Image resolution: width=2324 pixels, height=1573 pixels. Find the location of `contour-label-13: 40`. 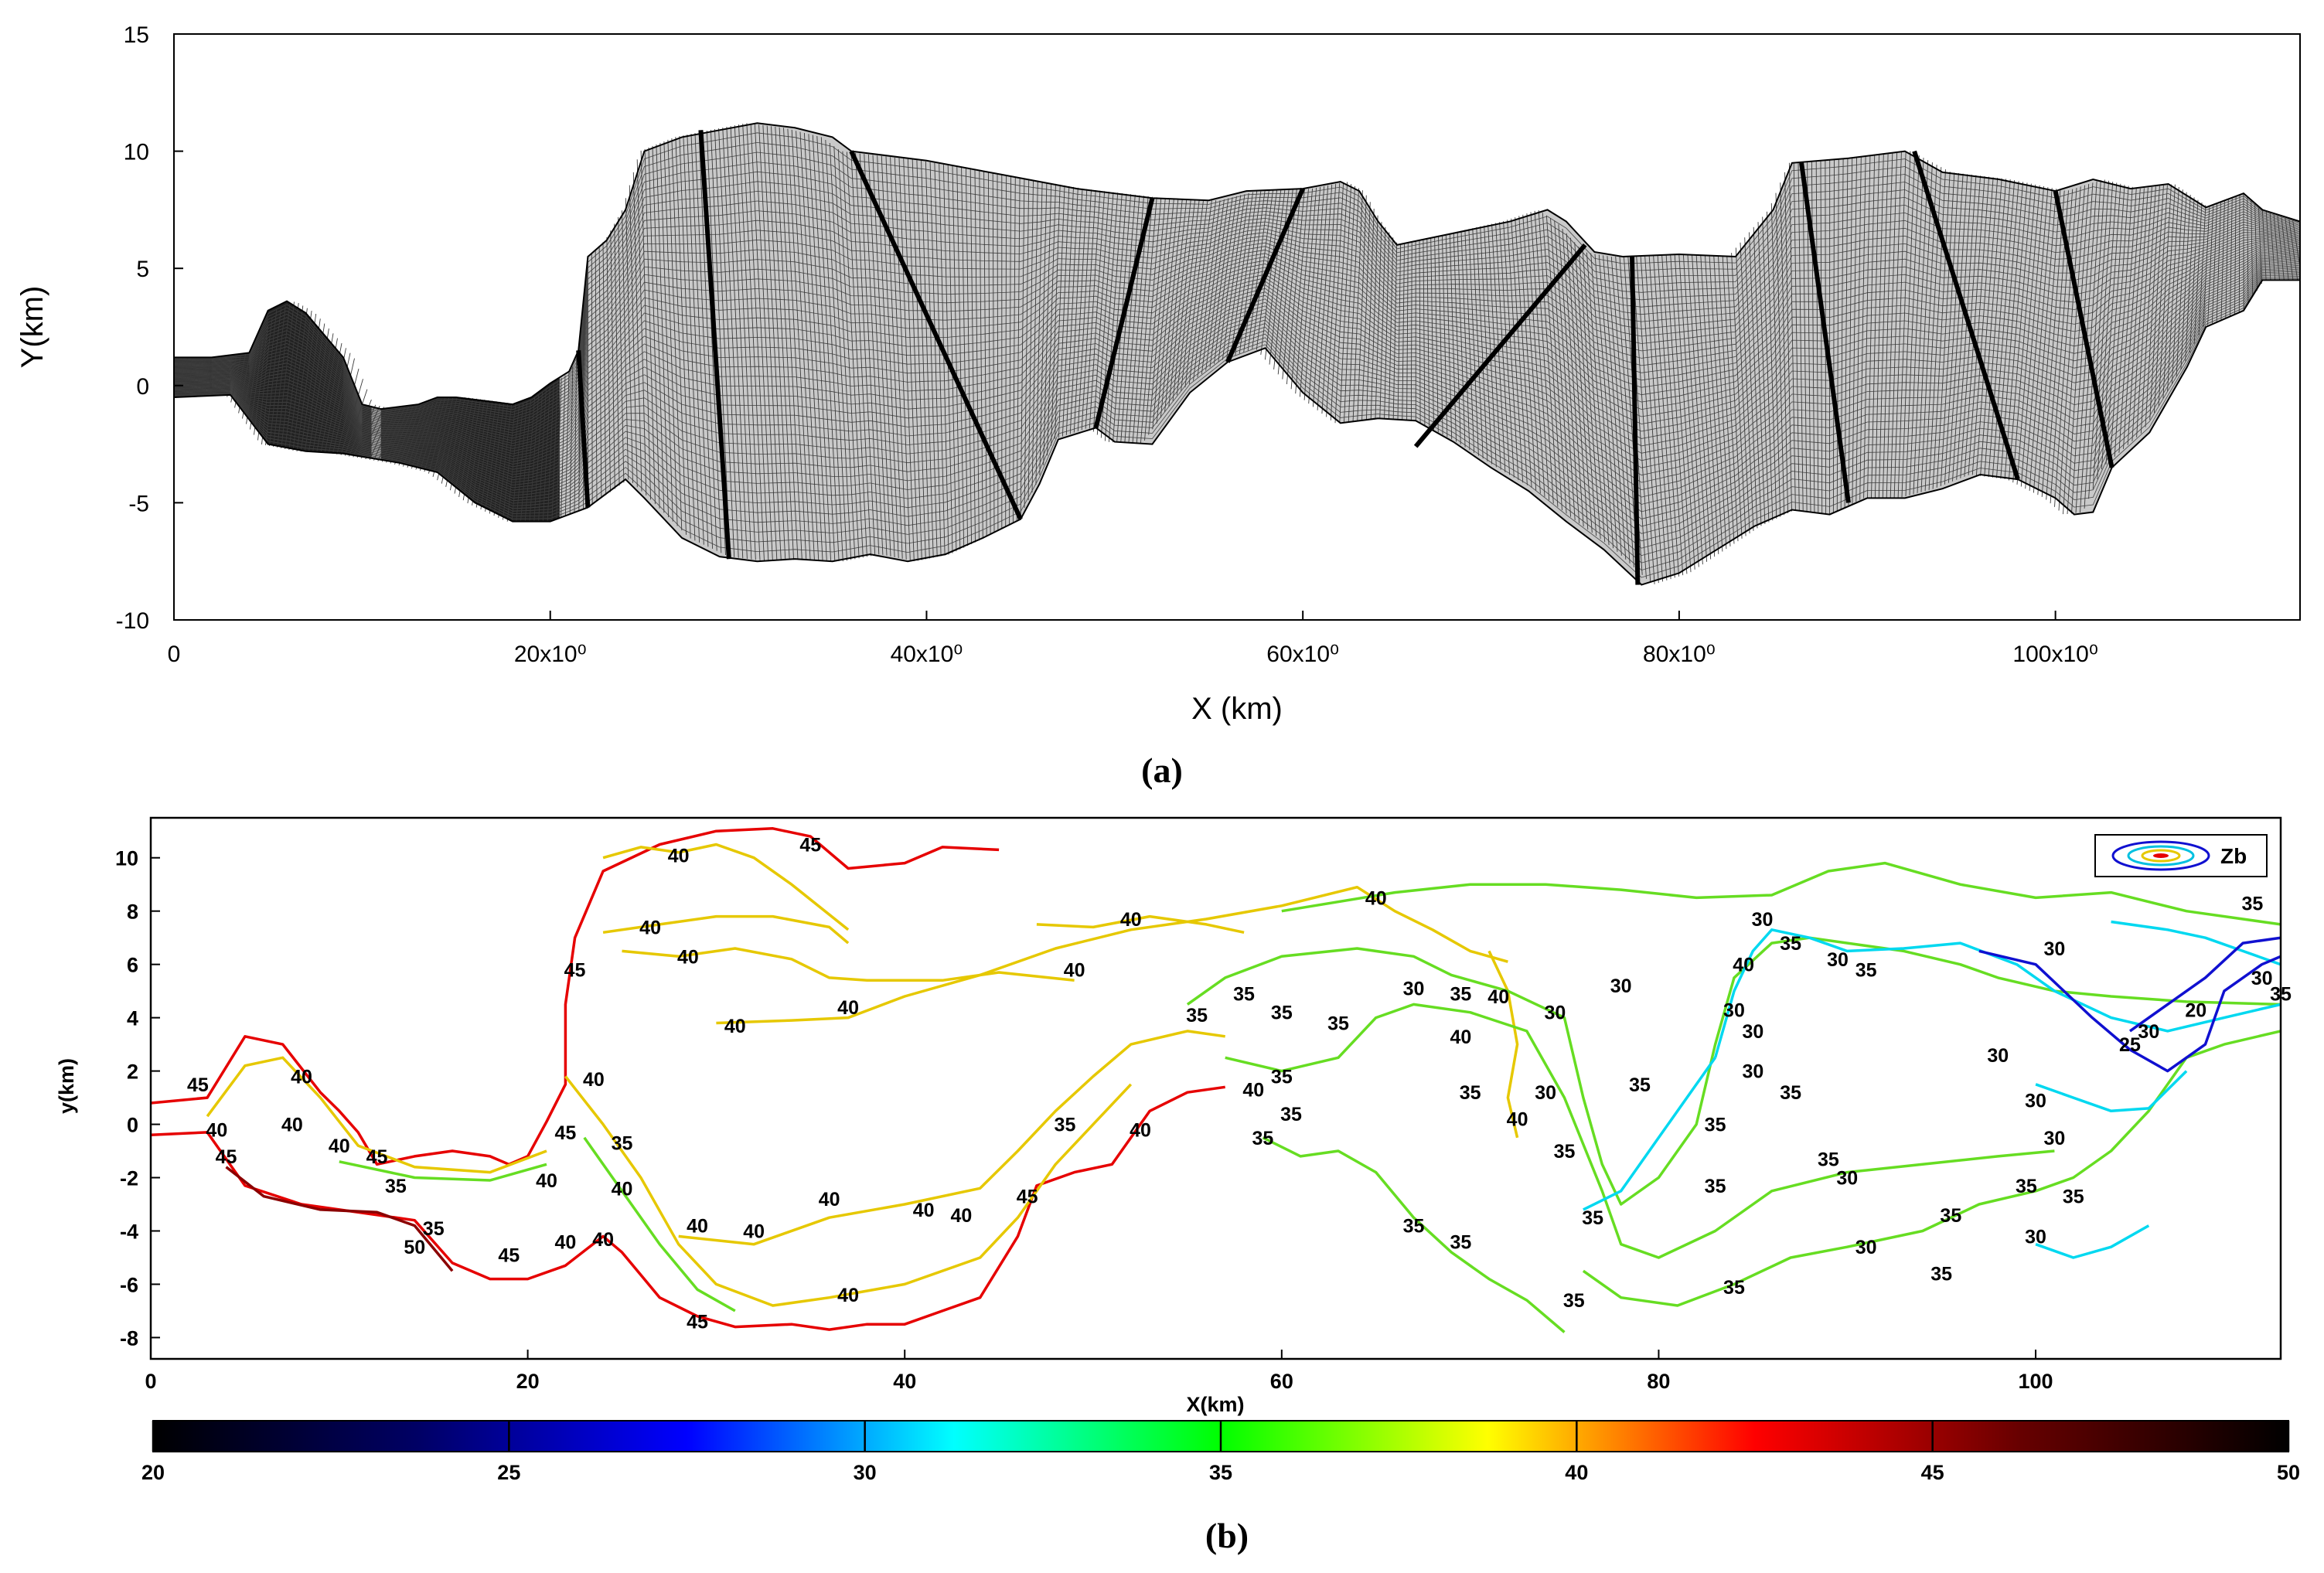

contour-label-13: 40 is located at coordinates (565, 1242).